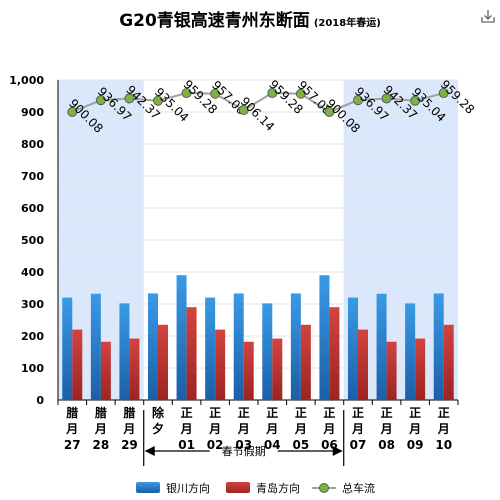 The width and height of the screenshot is (500, 500). I want to click on legend-swatch-marker, so click(324, 488).